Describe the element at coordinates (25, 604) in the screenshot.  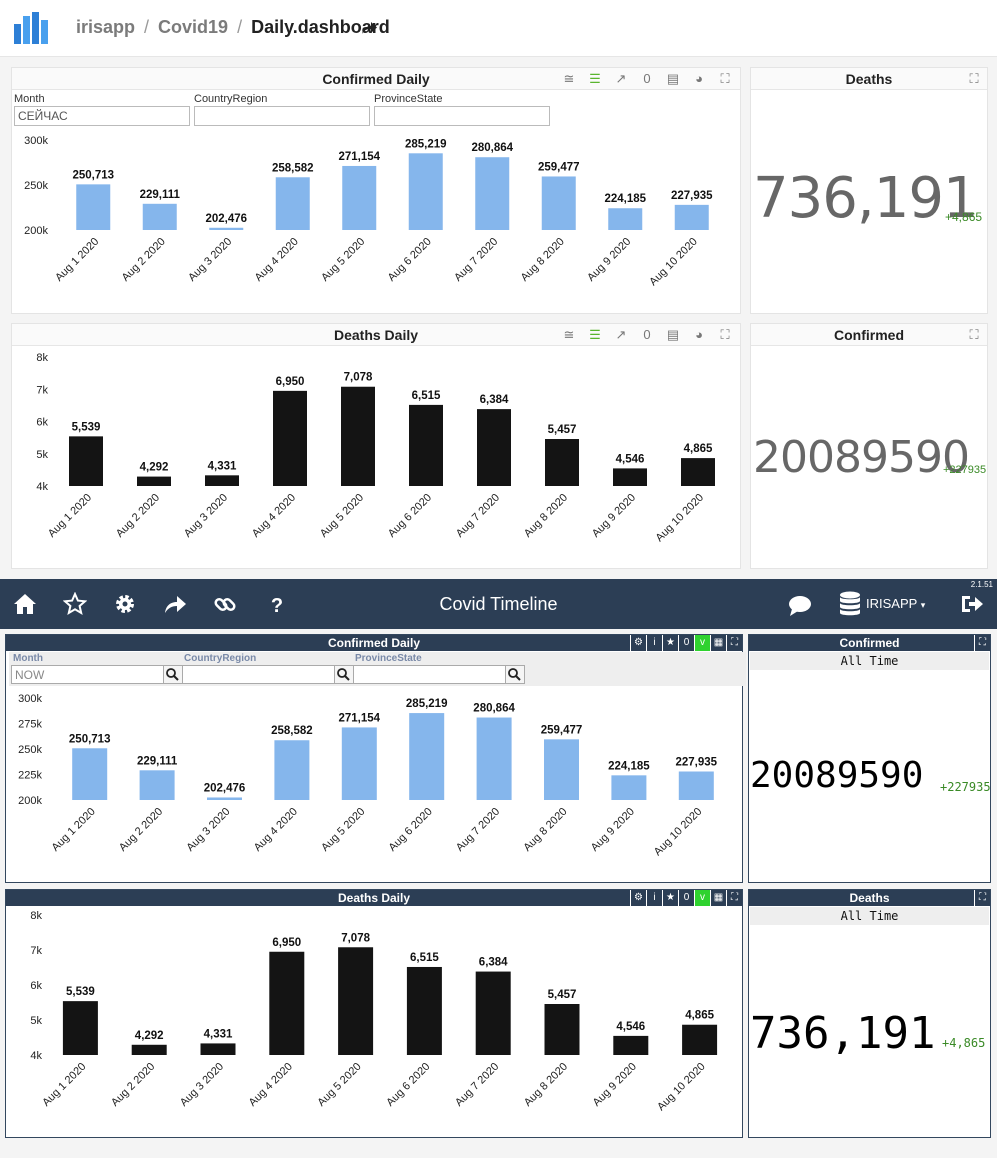
I see `home-icon` at that location.